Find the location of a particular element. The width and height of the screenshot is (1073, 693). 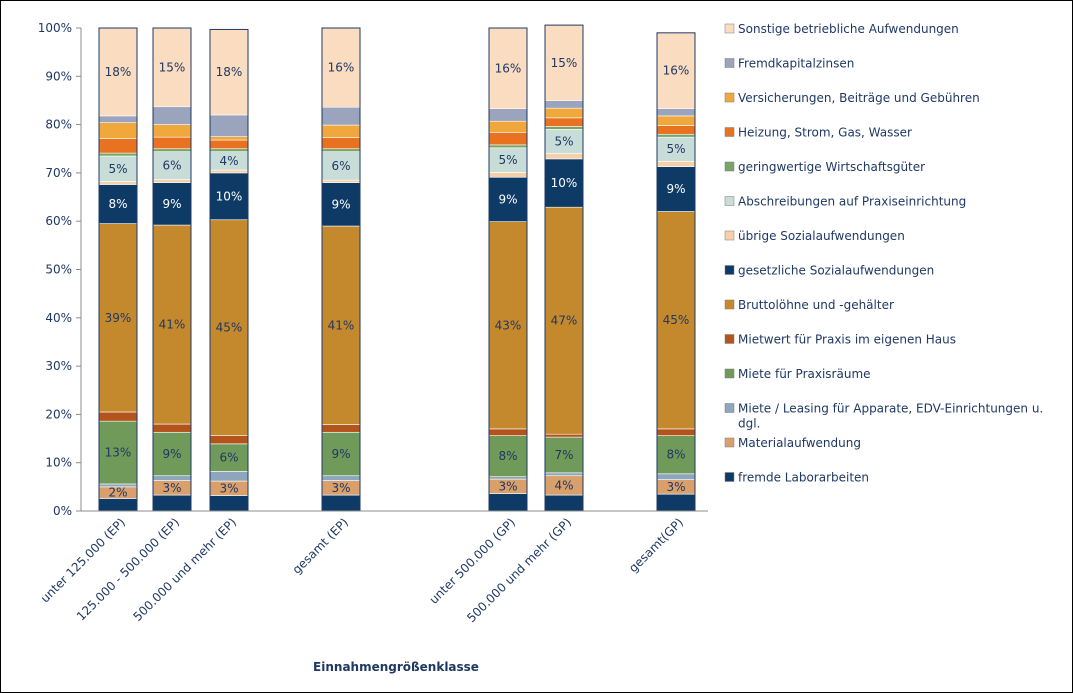

y-tick-label: 20% is located at coordinates (58, 414).